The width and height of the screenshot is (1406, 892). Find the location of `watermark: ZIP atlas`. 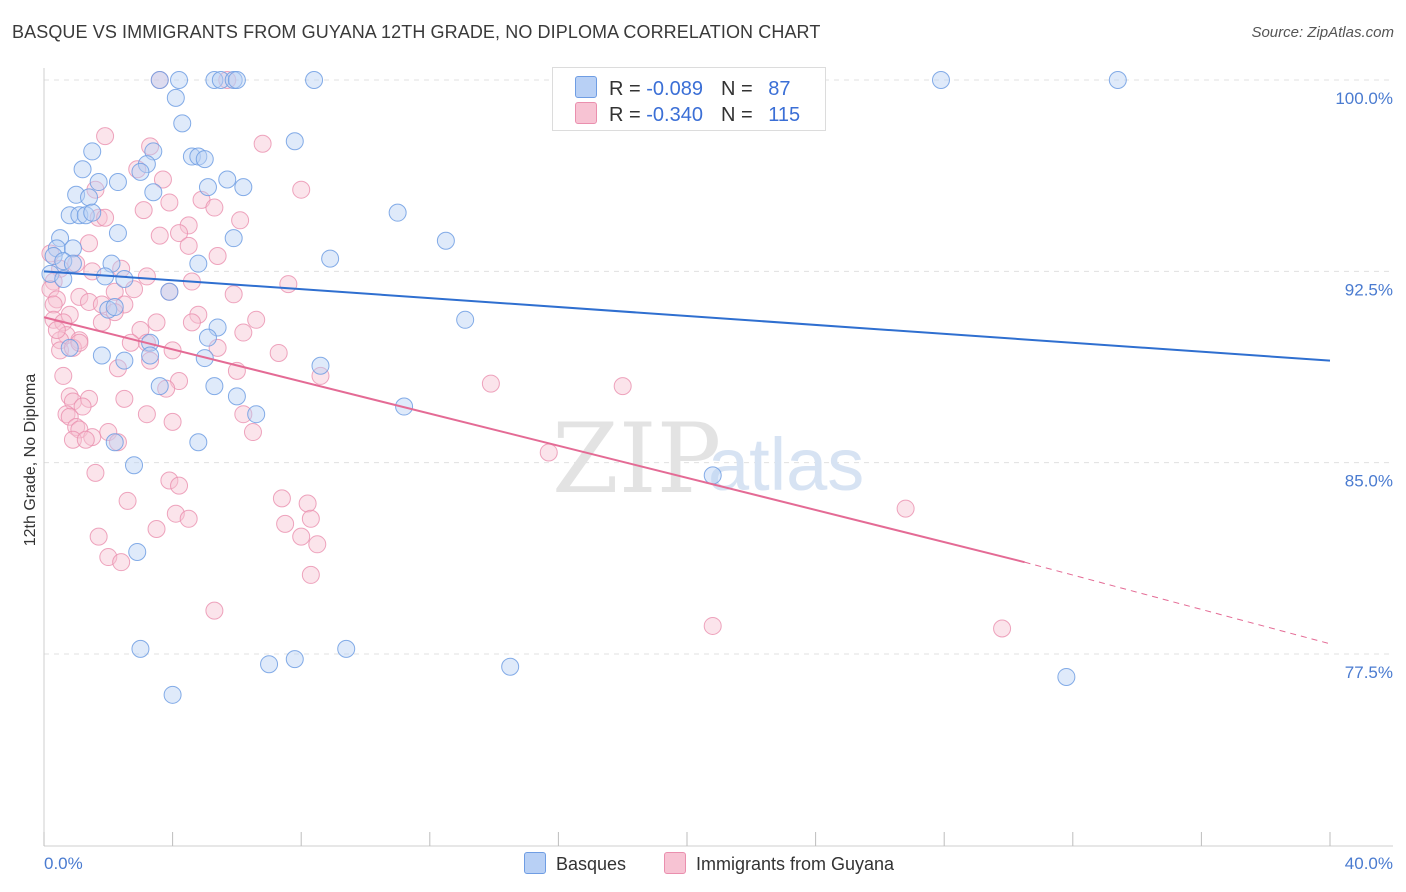

watermark: ZIP atlas is located at coordinates (708, 459).